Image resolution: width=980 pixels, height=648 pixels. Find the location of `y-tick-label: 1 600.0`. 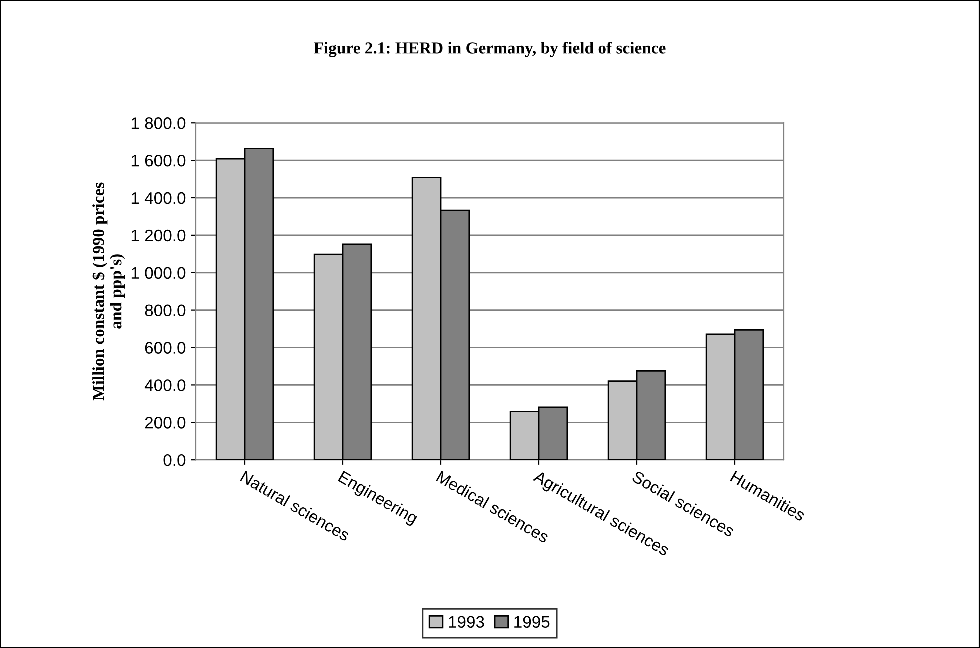

y-tick-label: 1 600.0 is located at coordinates (159, 160).